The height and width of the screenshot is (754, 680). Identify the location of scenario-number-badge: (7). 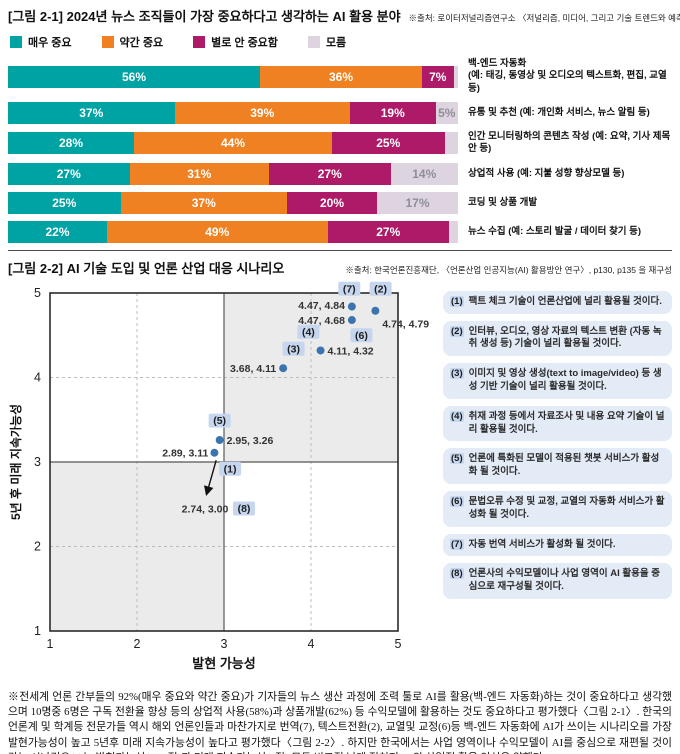
(457, 544).